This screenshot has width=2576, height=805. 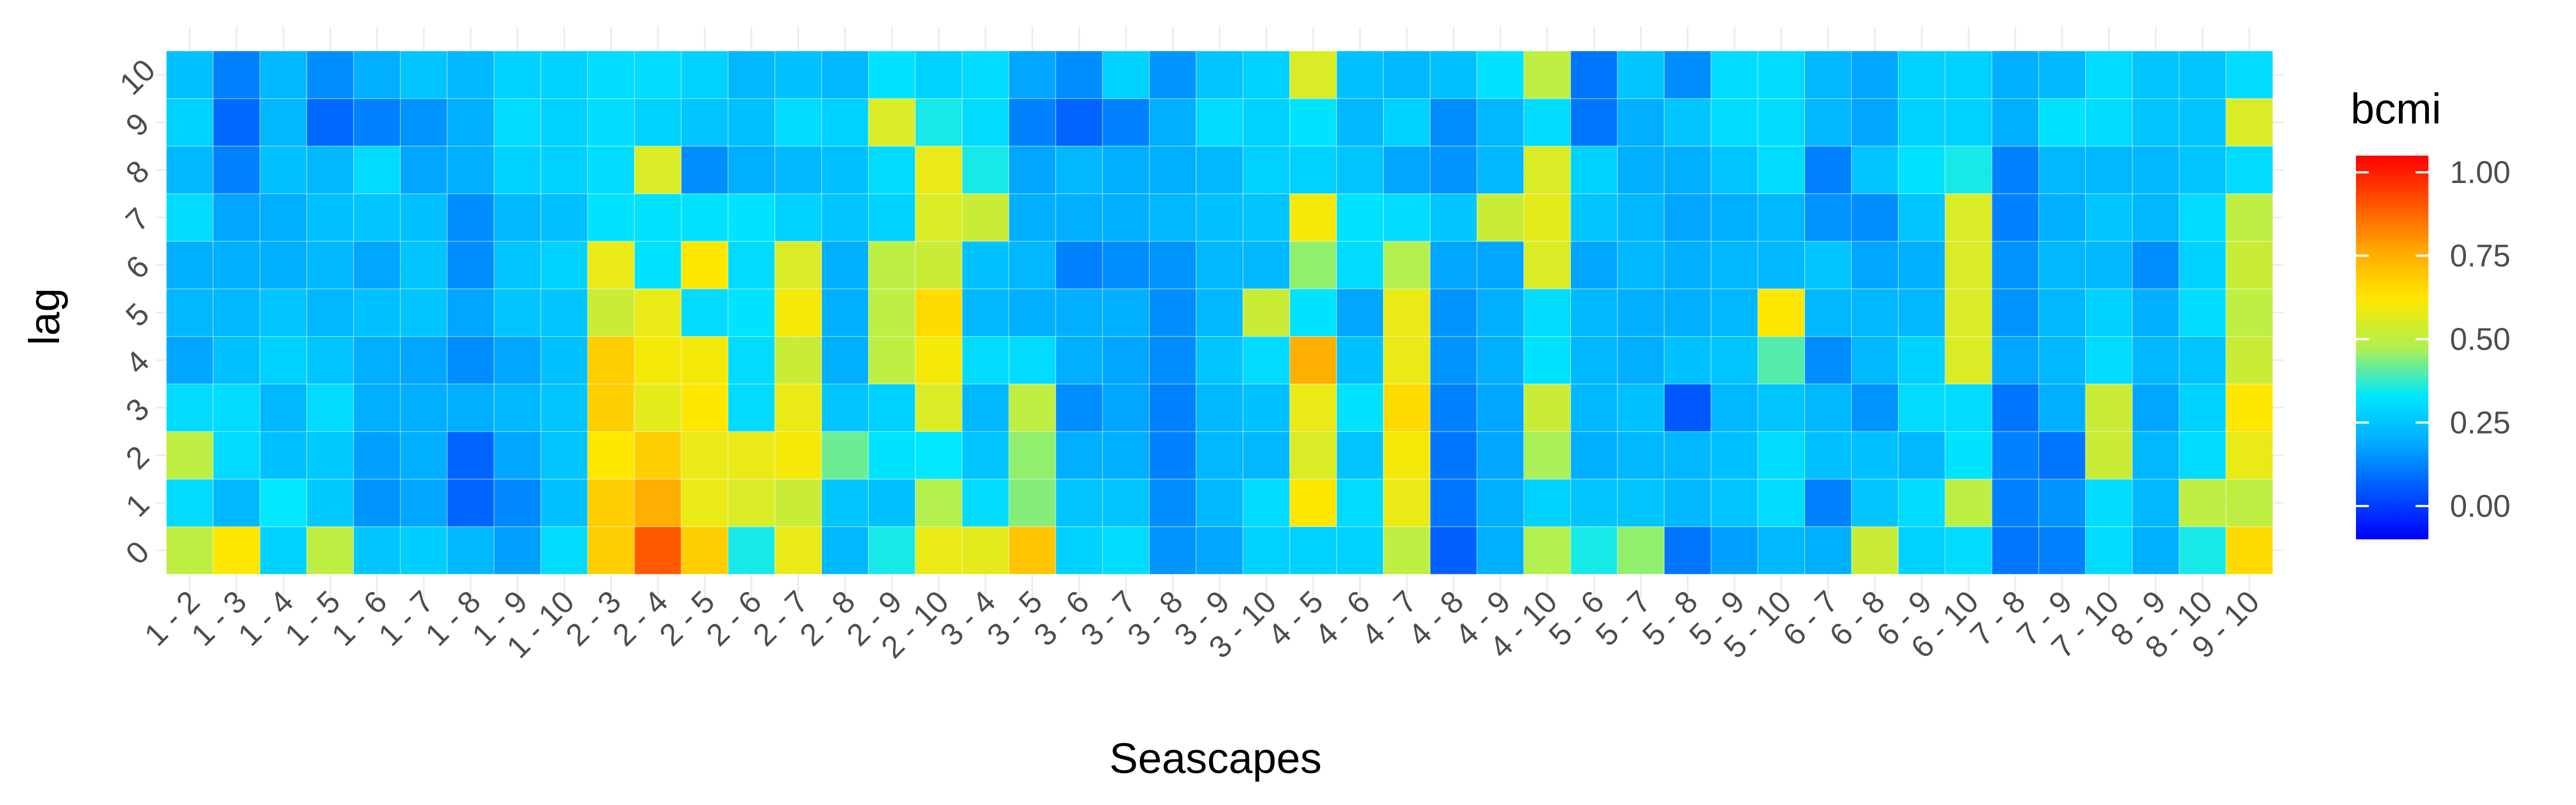 I want to click on color-legend: bcmi 0.00 0.25 0.50 0.75 1.00, so click(x=2431, y=312).